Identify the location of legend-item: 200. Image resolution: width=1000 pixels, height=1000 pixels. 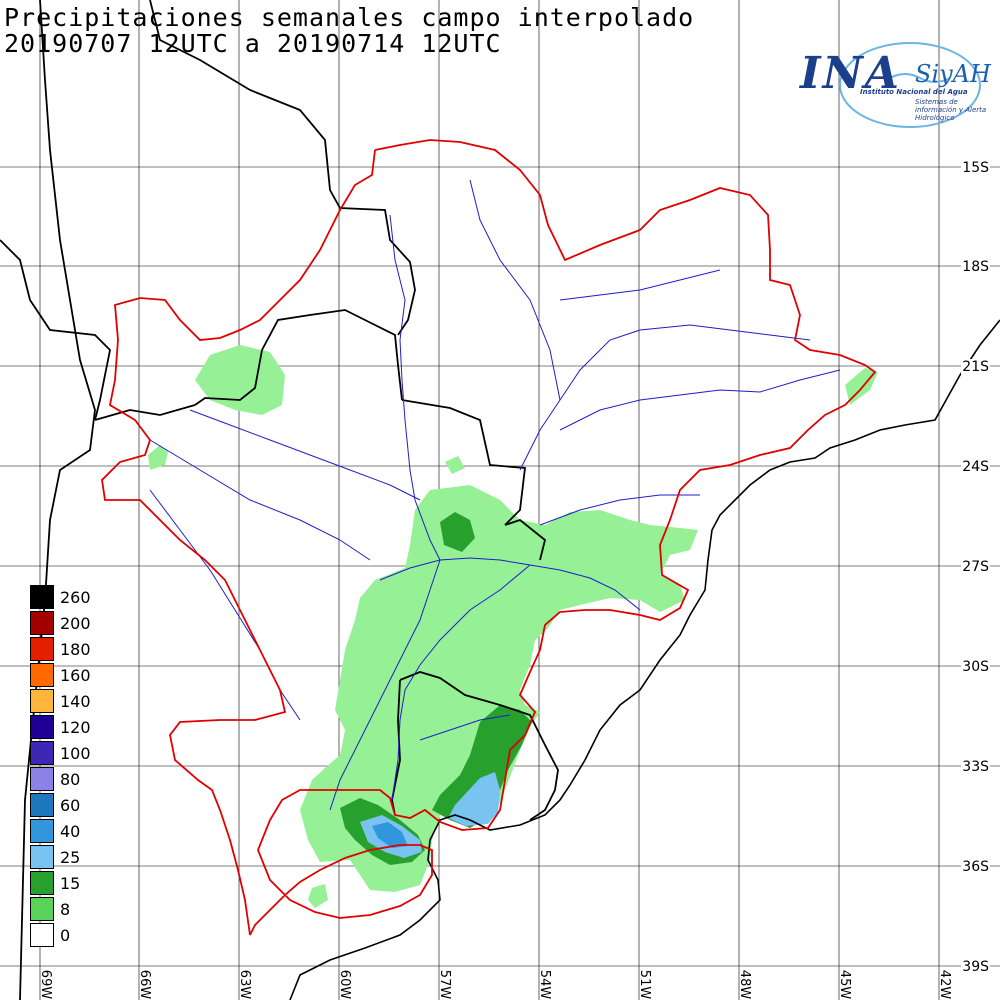
(60, 623).